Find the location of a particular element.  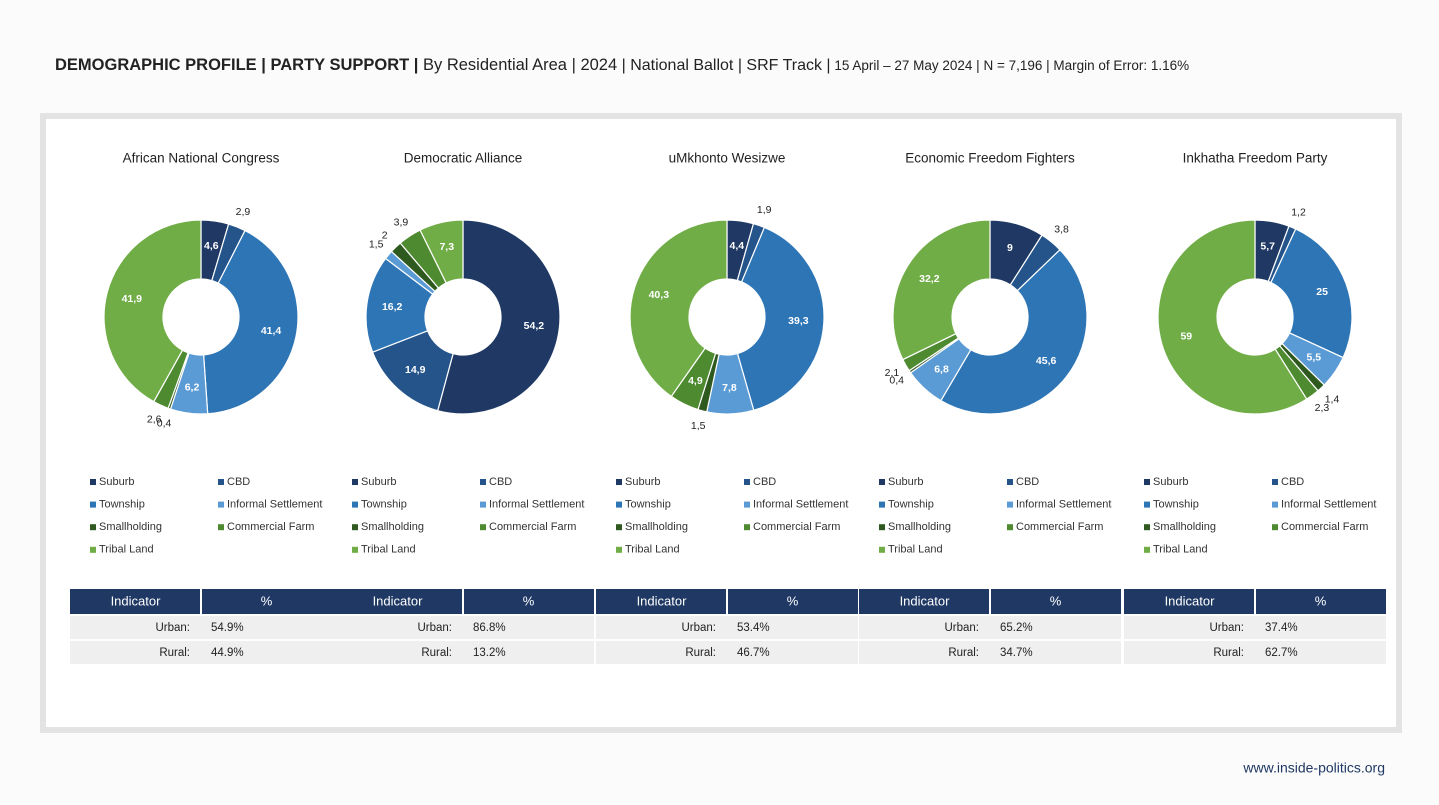

table-cell: 65.2% is located at coordinates (1016, 628).